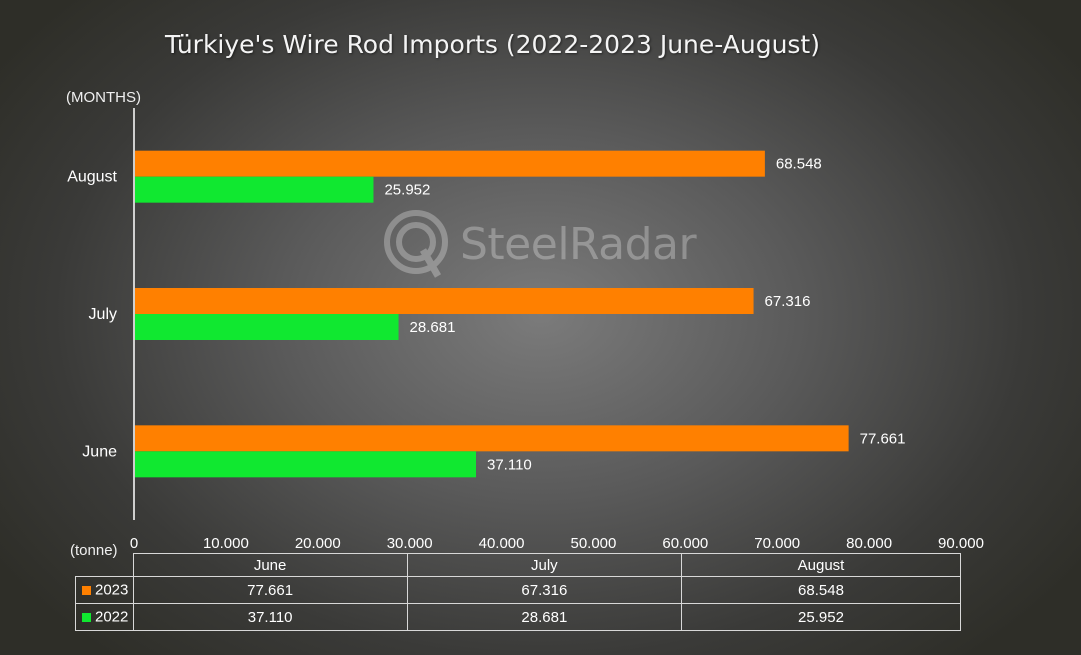 The width and height of the screenshot is (1081, 655). What do you see at coordinates (305, 464) in the screenshot?
I see `bar-2022-june` at bounding box center [305, 464].